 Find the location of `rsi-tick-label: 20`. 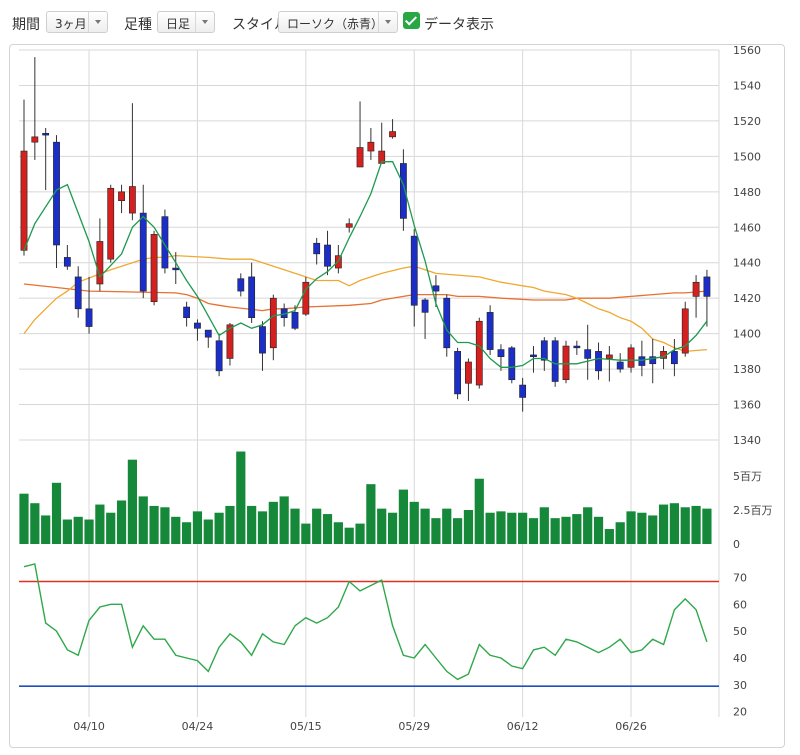

rsi-tick-label: 20 is located at coordinates (740, 712).